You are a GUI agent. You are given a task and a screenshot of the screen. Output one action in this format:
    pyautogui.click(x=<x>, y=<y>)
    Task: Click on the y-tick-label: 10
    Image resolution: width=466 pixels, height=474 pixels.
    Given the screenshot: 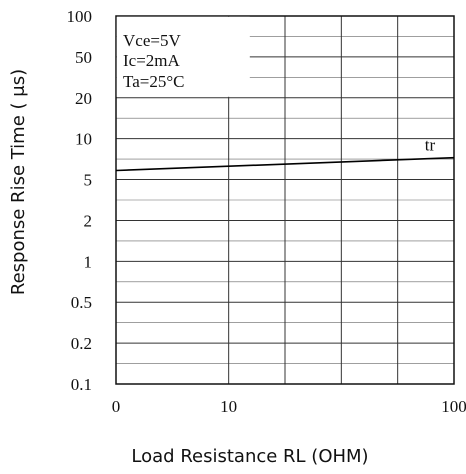 What is the action you would take?
    pyautogui.click(x=83, y=139)
    